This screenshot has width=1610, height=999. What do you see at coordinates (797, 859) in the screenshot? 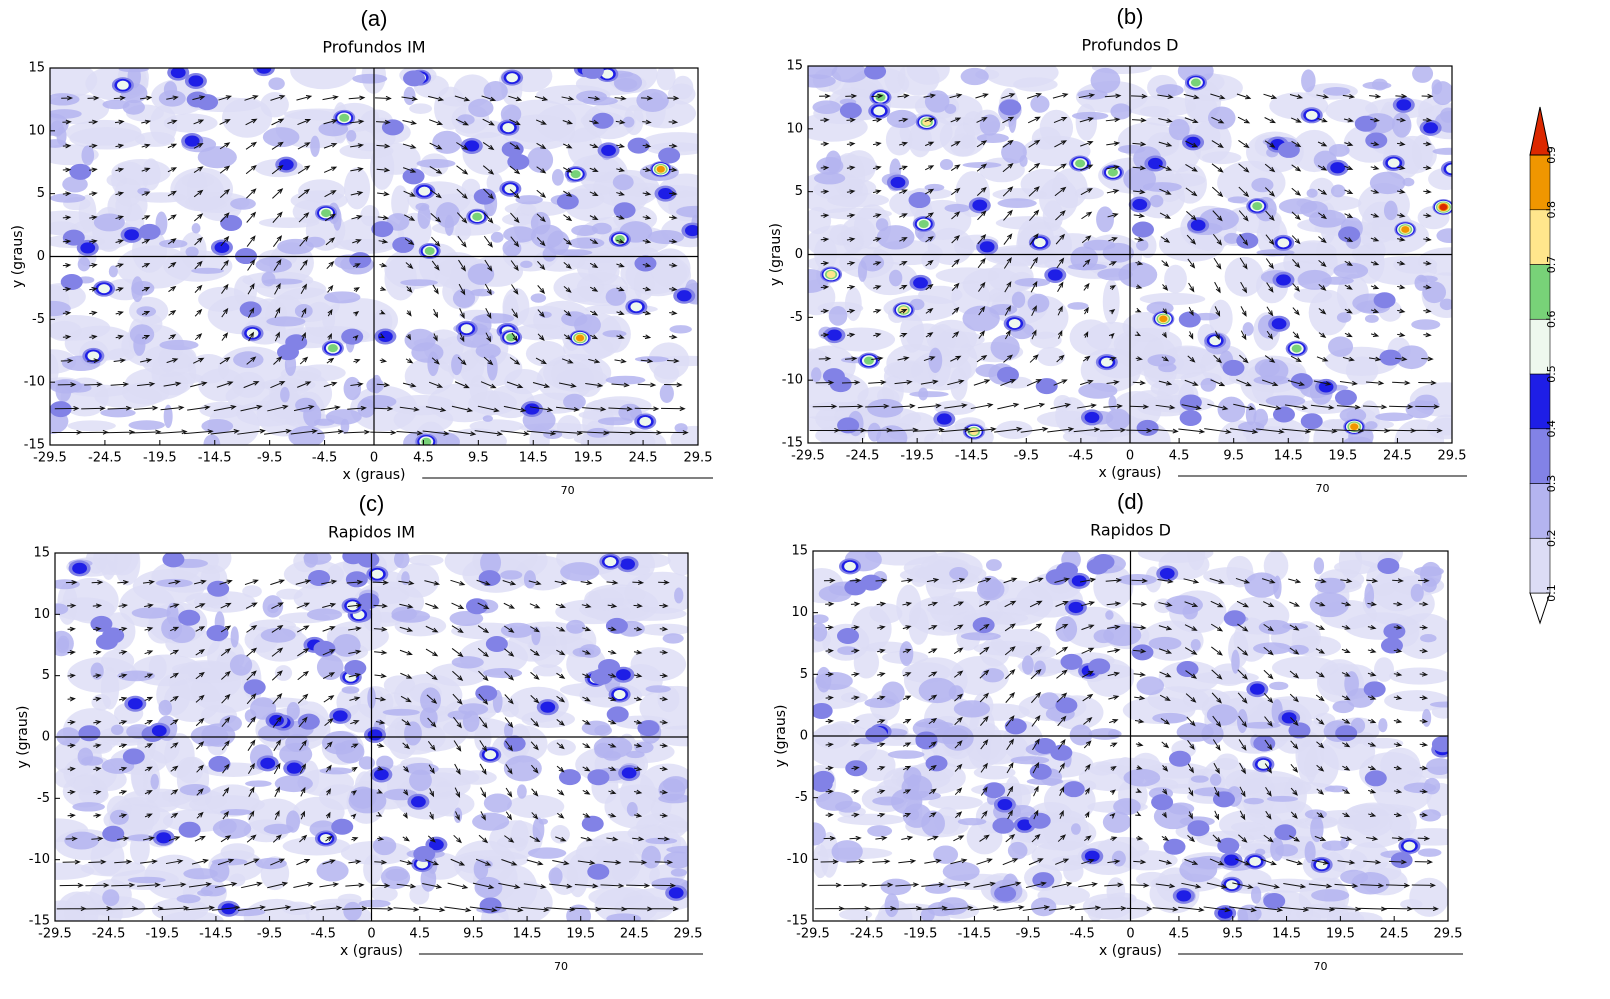
I see `y-tick-label: -10` at bounding box center [797, 859].